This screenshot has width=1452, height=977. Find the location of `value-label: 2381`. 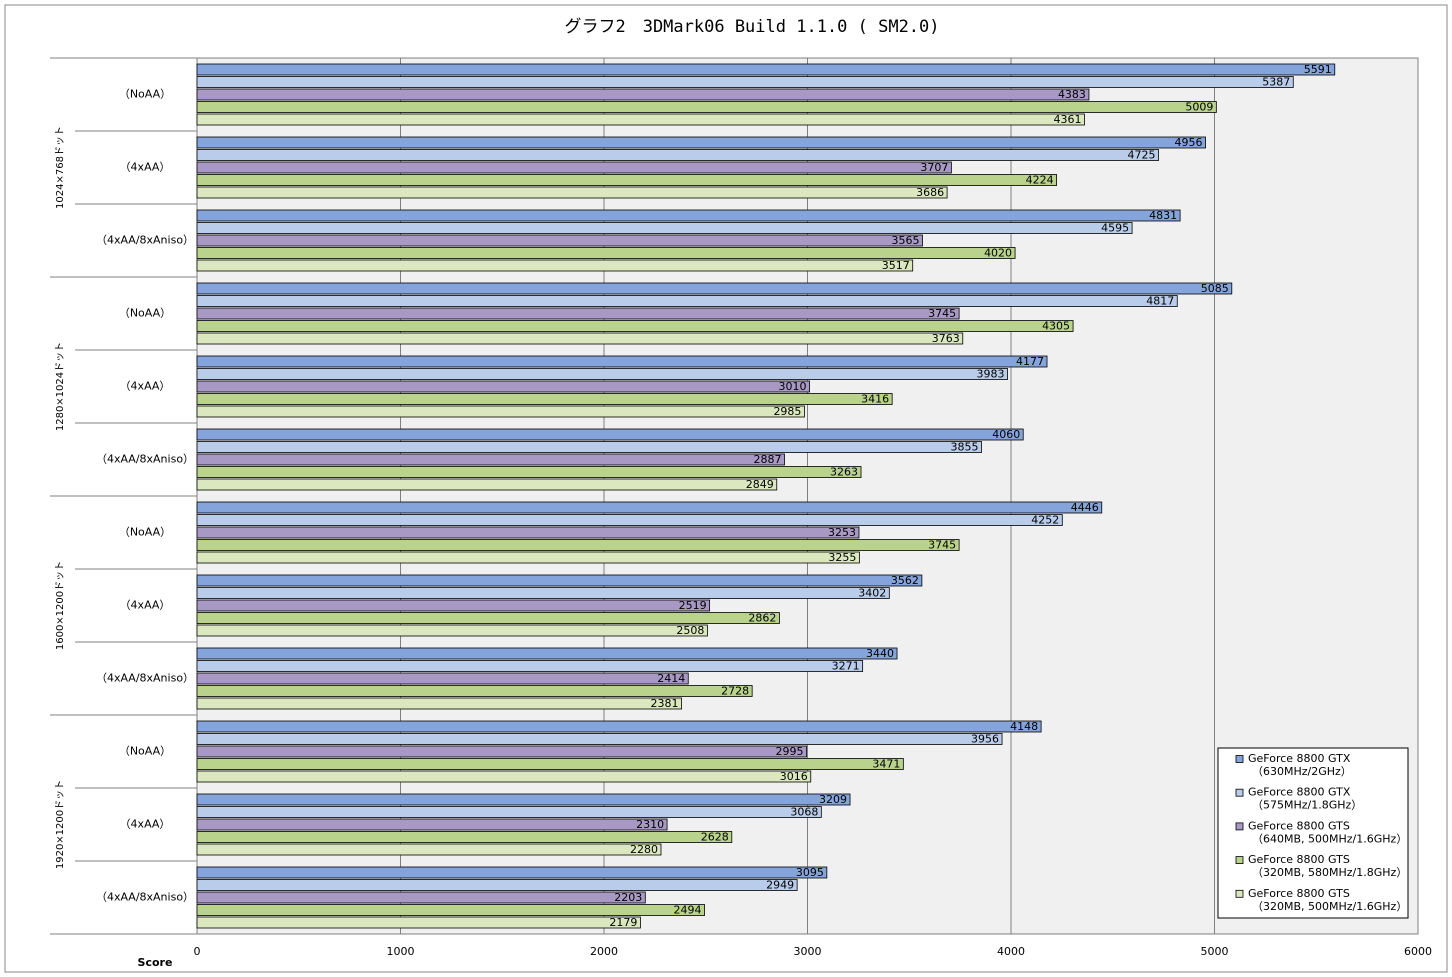

value-label: 2381 is located at coordinates (665, 703).